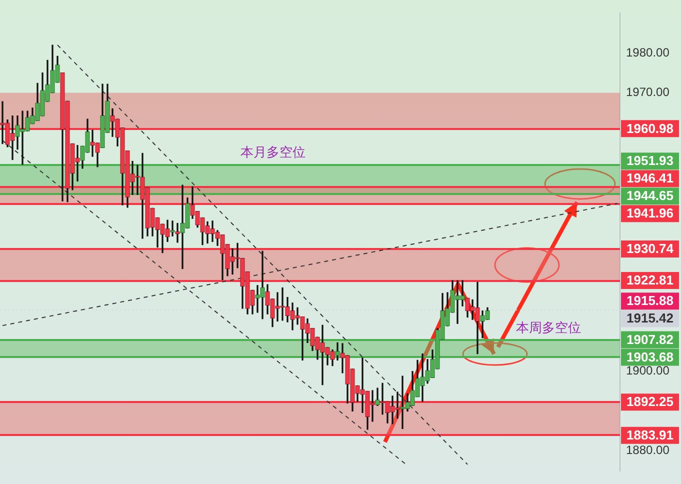  I want to click on y-tick-label: 1880.00, so click(648, 450).